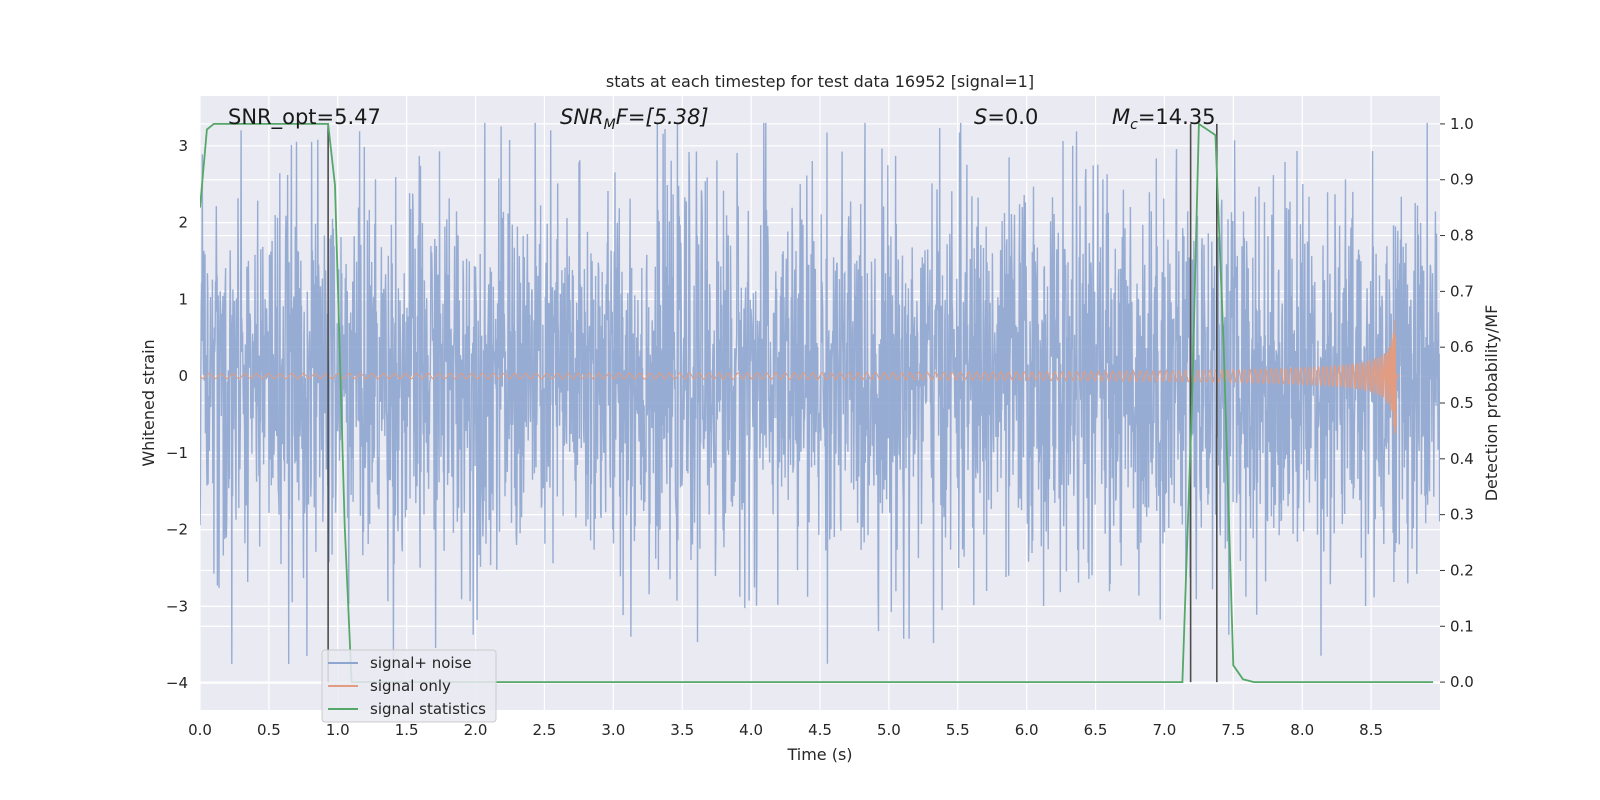  I want to click on y-tick-label-left: 1, so click(183, 299).